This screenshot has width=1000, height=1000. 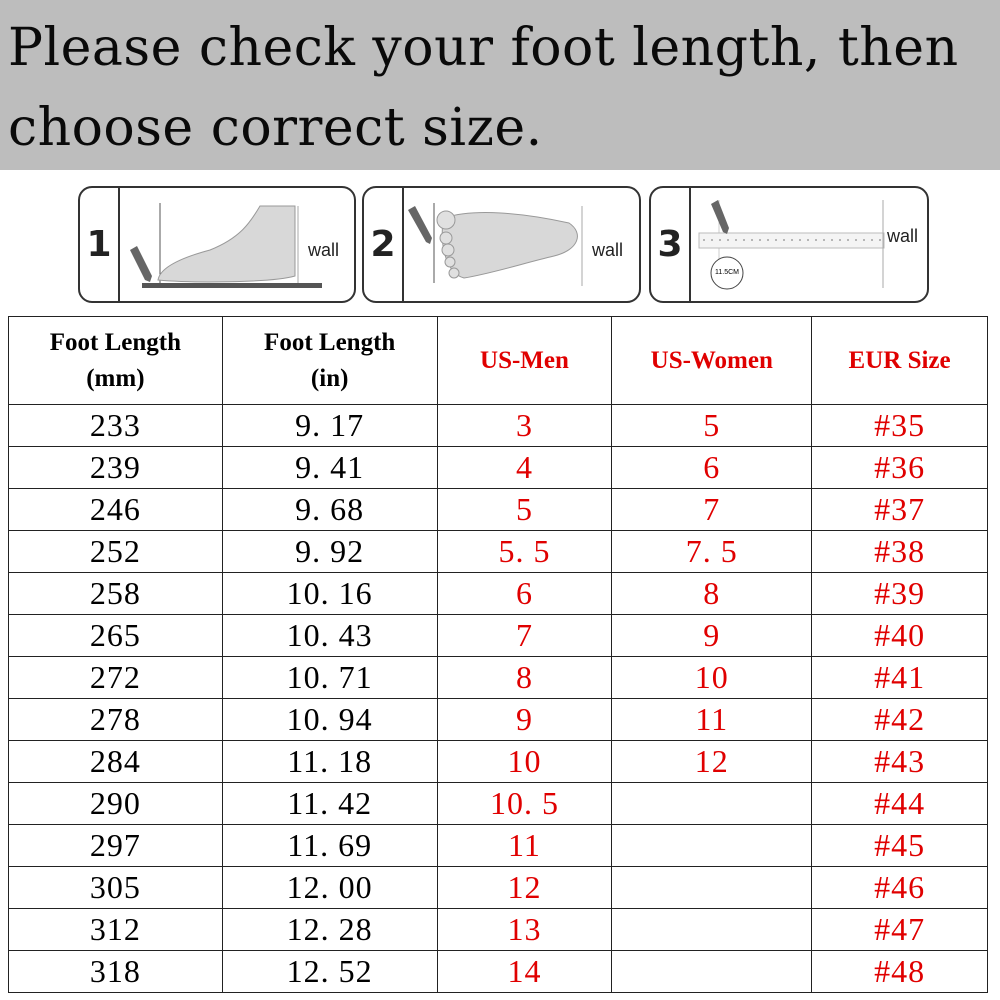 I want to click on step-3-panel: 3 11.5CM wall, so click(x=789, y=244).